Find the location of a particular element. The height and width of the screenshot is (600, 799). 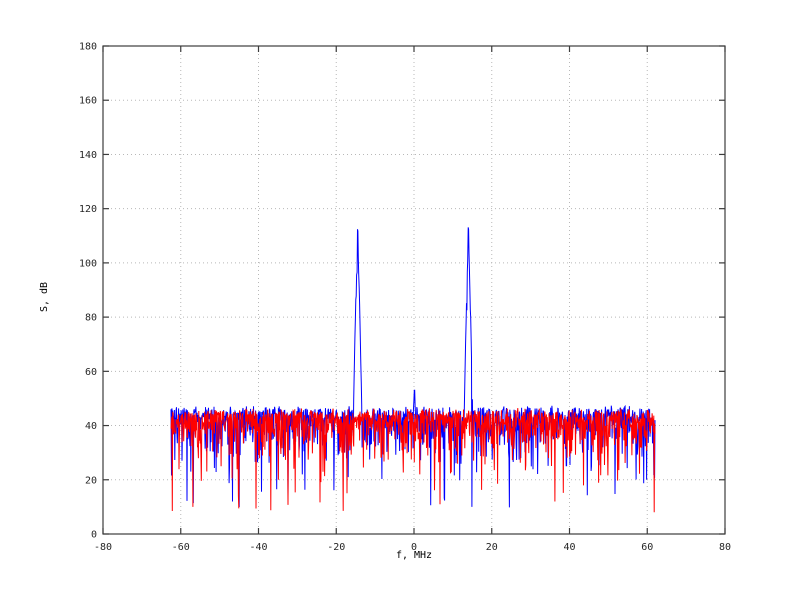

noise-spectrum-red-trace is located at coordinates (413, 460).